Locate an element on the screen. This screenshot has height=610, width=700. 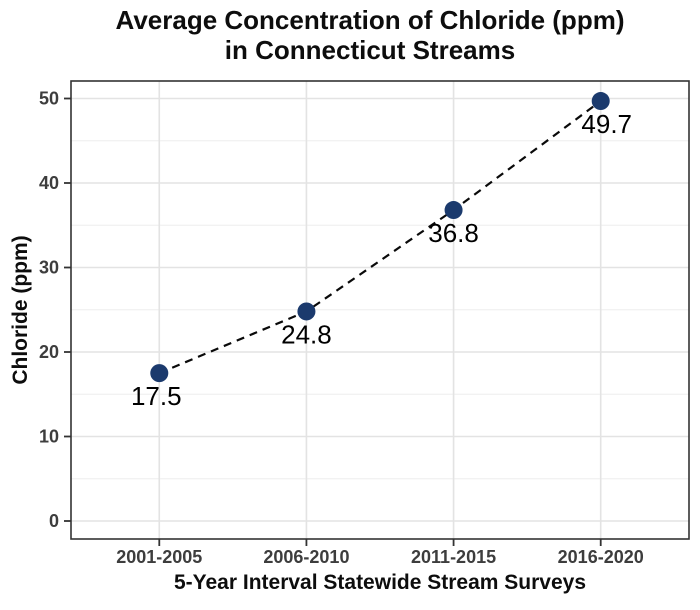
chart-title-line1: Average Concentration of Chloride (ppm) is located at coordinates (370, 20).